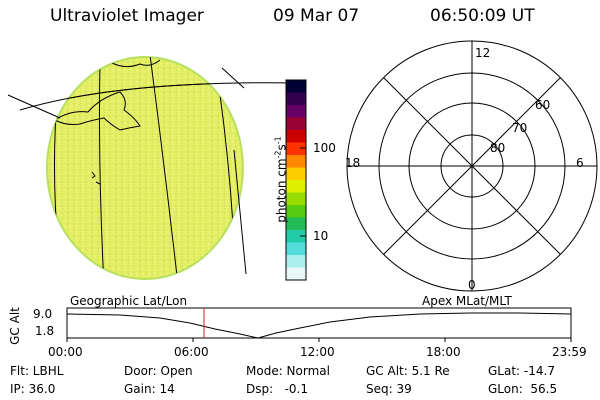 This screenshot has width=600, height=400. I want to click on altitude-plot-left-title: Geographic Lat/Lon, so click(129, 301).